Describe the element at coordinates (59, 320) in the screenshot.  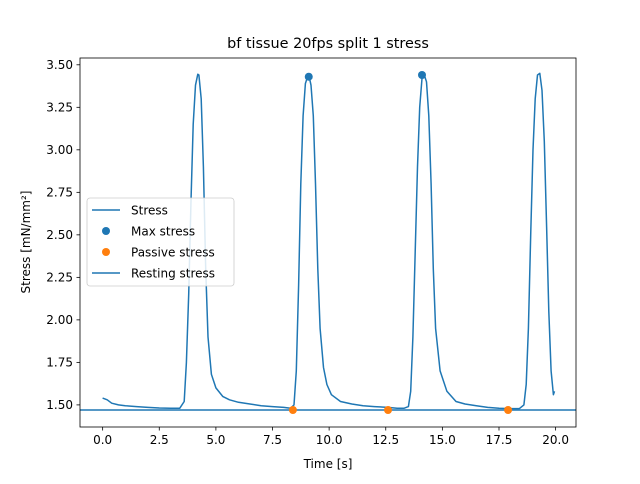
I see `y-tick-label: 2.00` at that location.